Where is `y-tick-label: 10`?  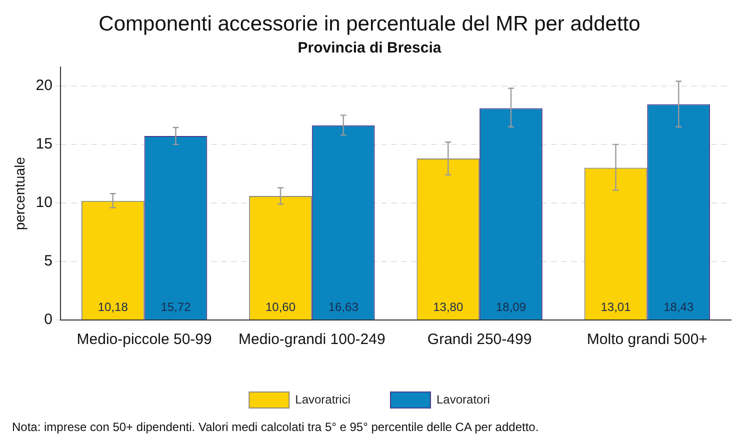
y-tick-label: 10 is located at coordinates (44, 203).